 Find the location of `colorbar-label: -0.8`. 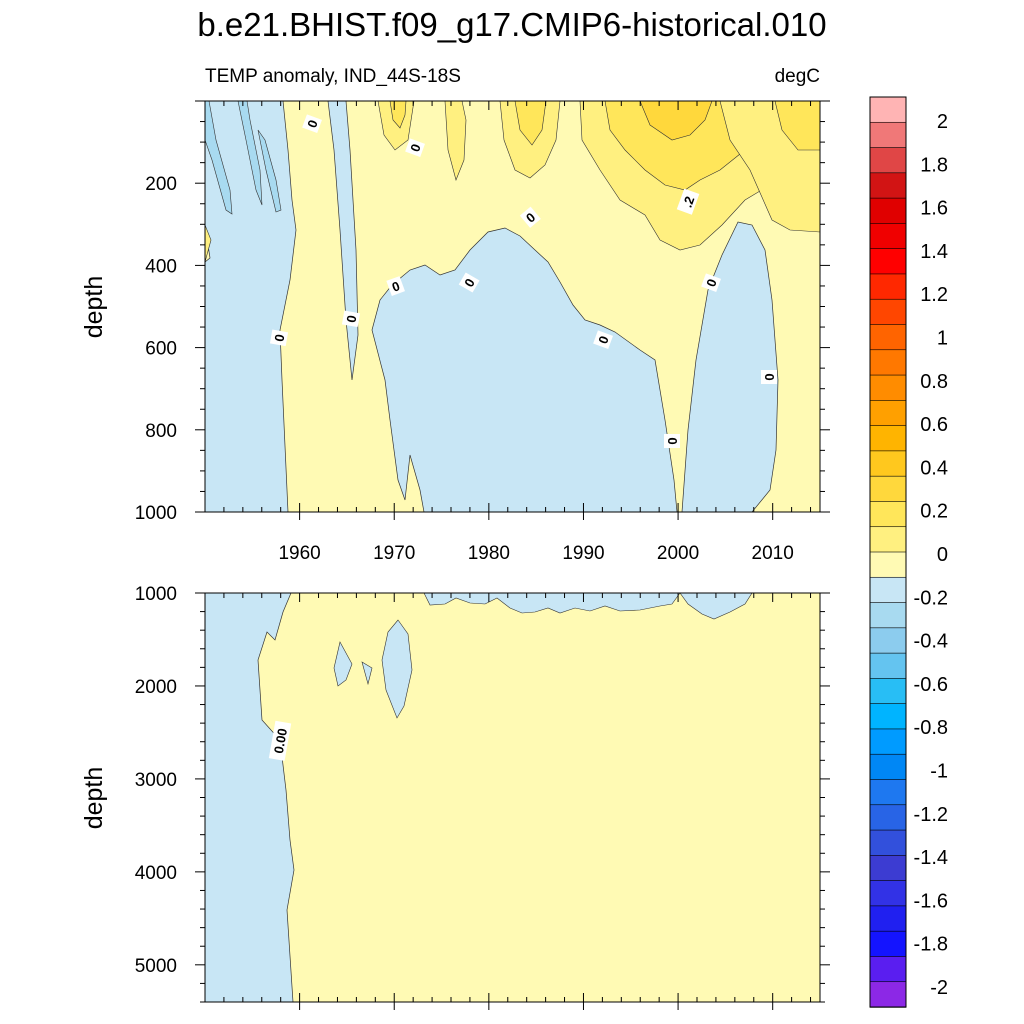

colorbar-label: -0.8 is located at coordinates (931, 728).